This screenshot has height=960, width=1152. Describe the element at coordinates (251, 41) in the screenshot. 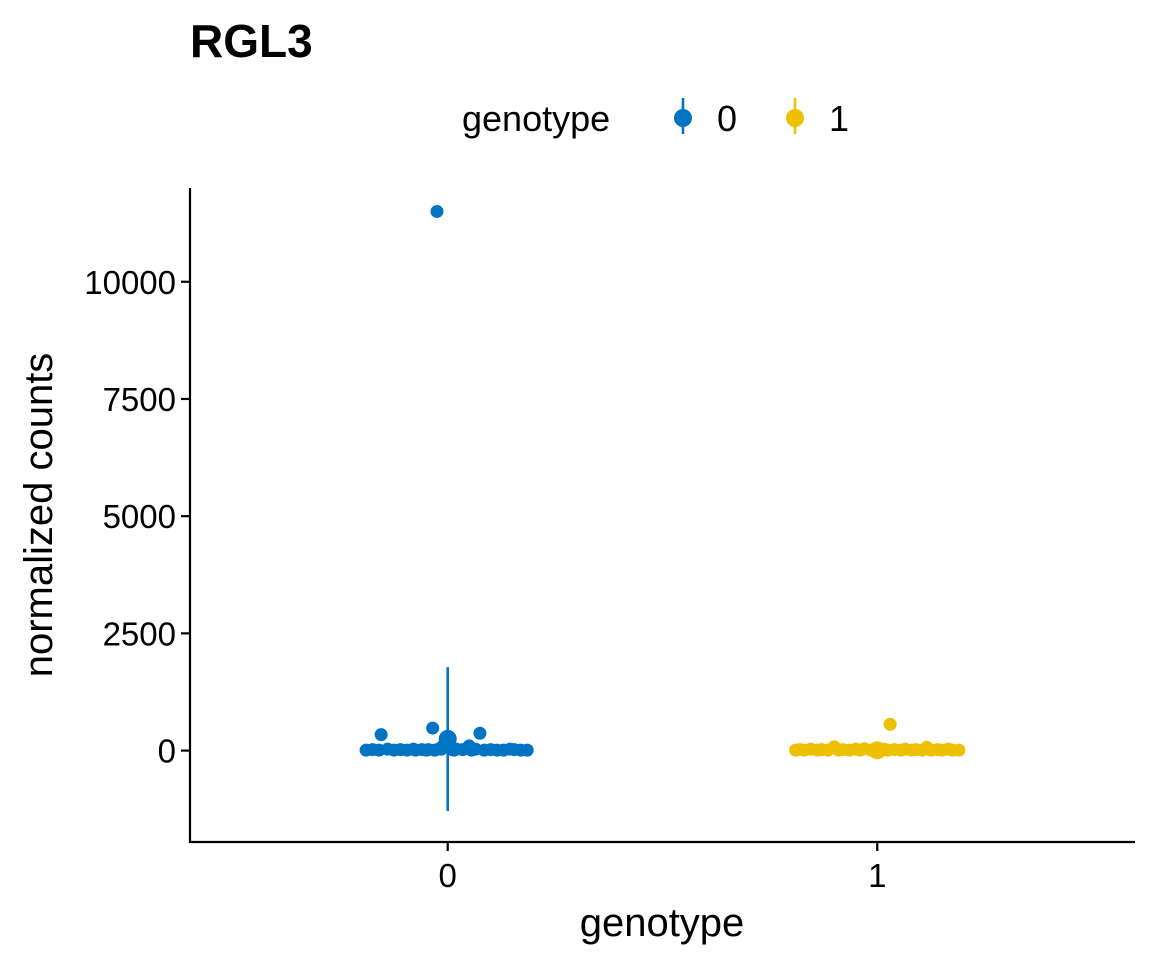

I see `chart-title: RGL3` at that location.